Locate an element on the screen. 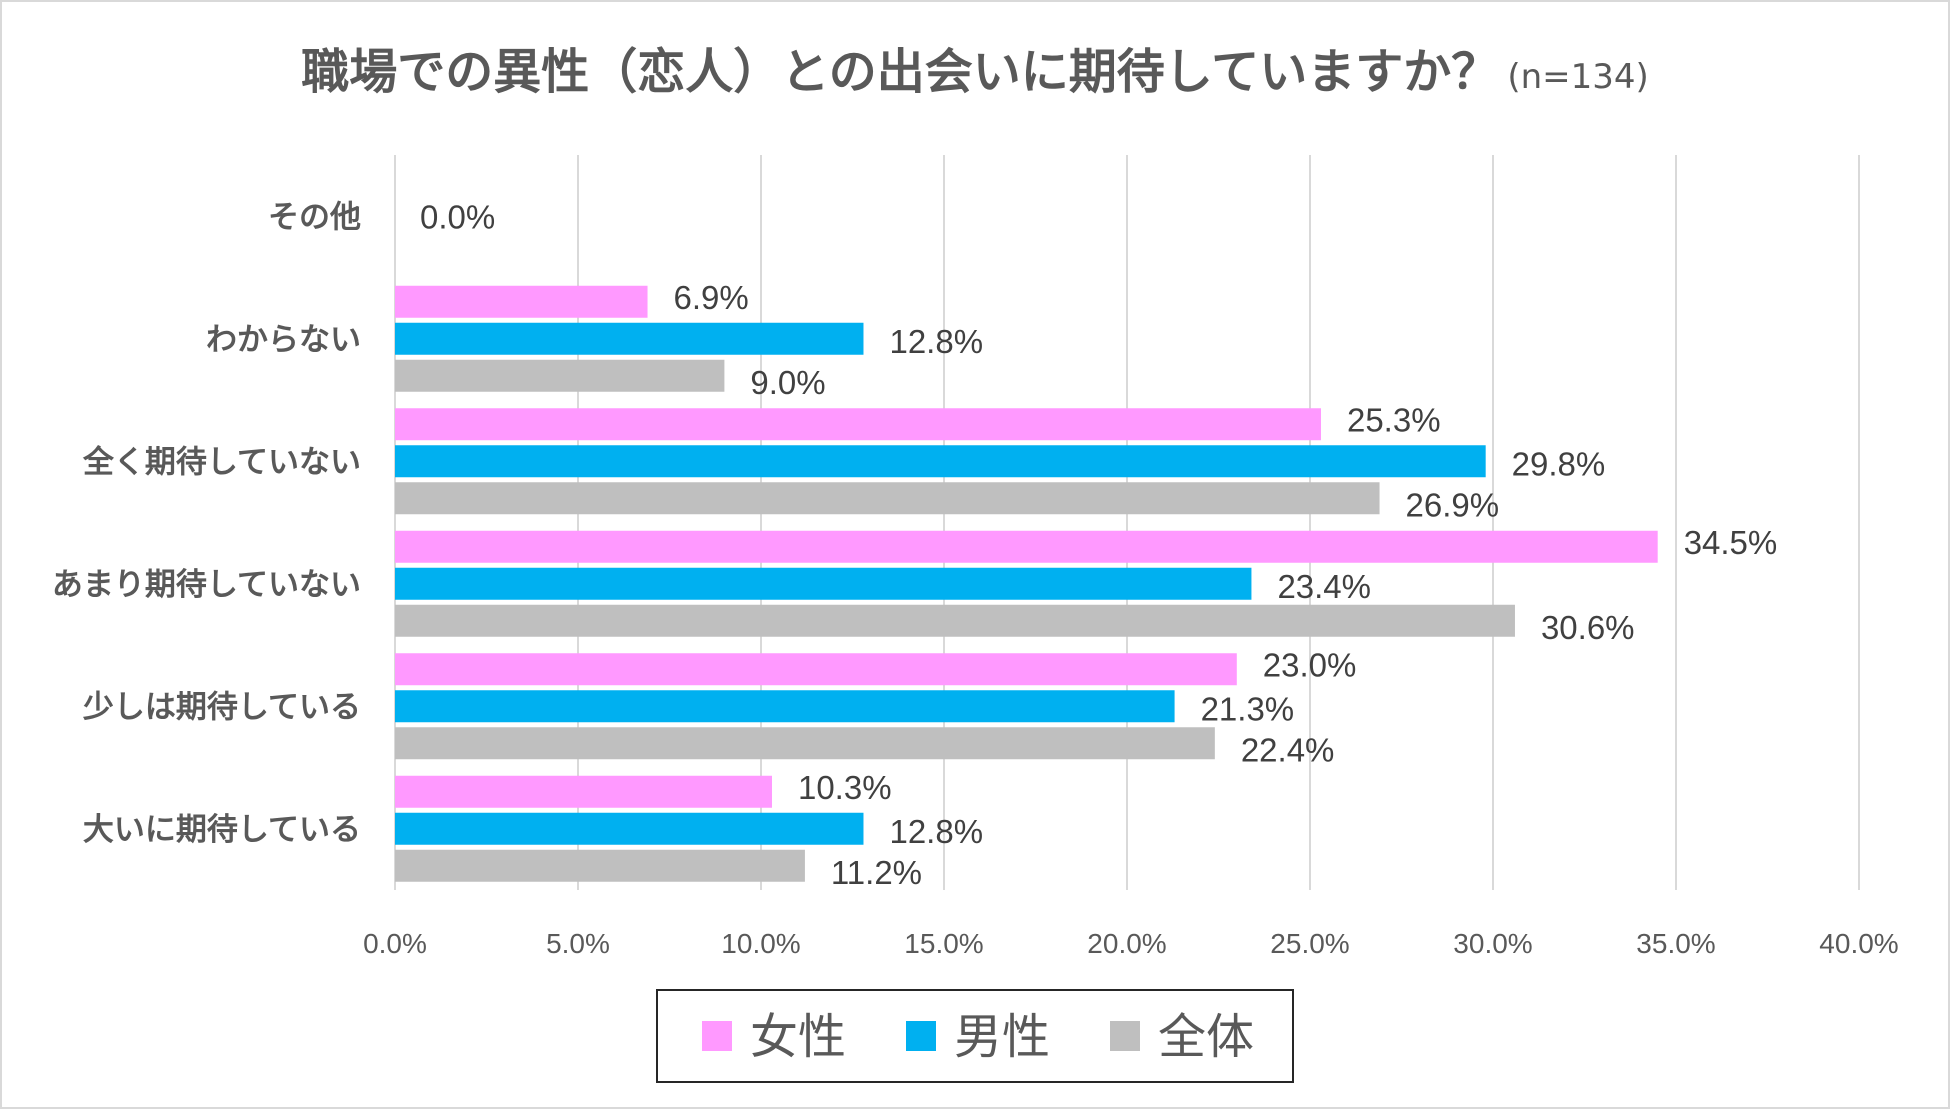 The image size is (1950, 1109). legend-label: 全体 is located at coordinates (1206, 1037).